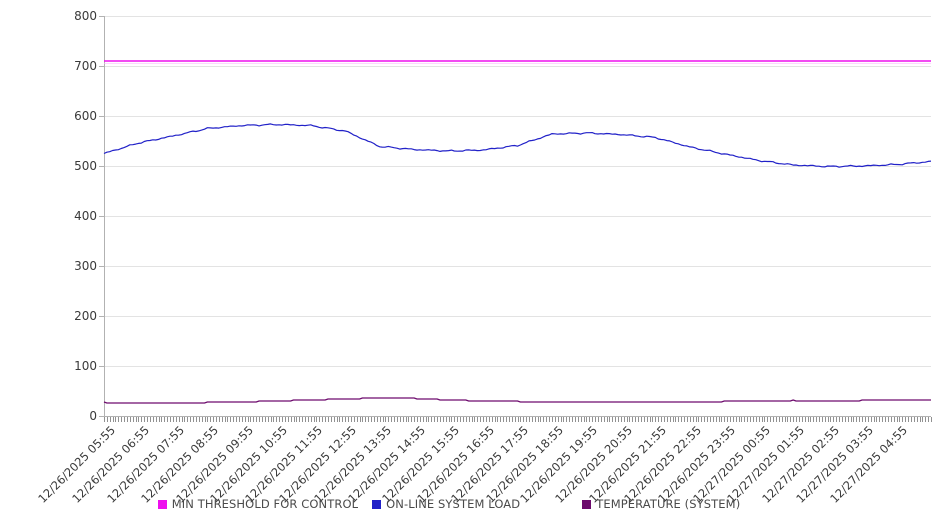 This screenshot has width=946, height=526. What do you see at coordinates (101, 216) in the screenshot?
I see `y-axis-ticks` at bounding box center [101, 216].